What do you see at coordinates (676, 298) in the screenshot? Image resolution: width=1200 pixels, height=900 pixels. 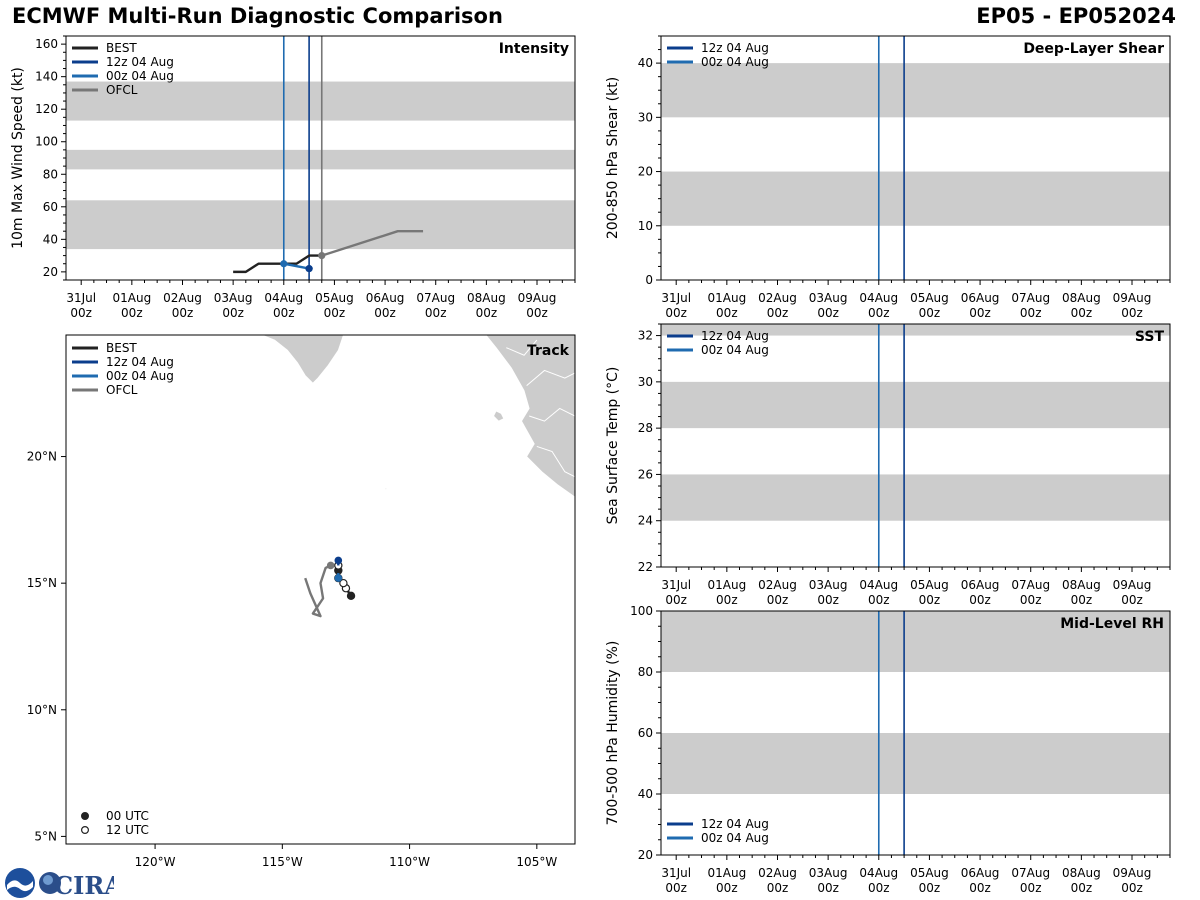 I see `shear-xtick-date-0: 31Jul` at bounding box center [676, 298].